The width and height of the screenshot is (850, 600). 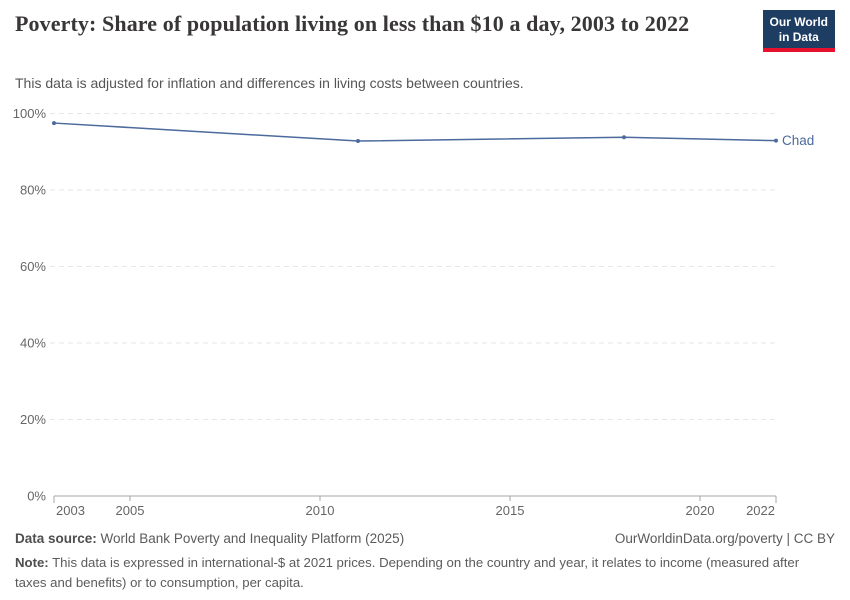 What do you see at coordinates (798, 140) in the screenshot?
I see `series-entity-label: Chad` at bounding box center [798, 140].